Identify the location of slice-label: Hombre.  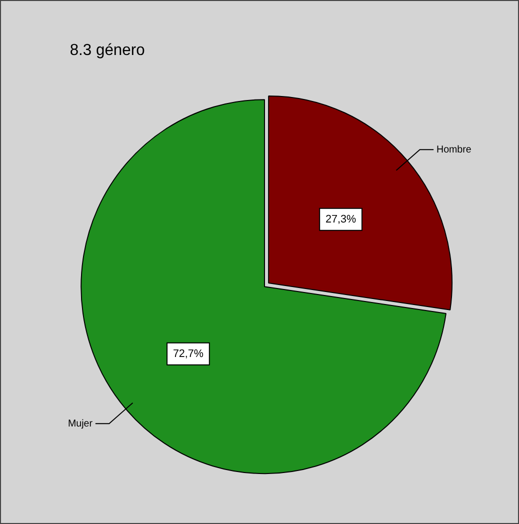
(454, 150).